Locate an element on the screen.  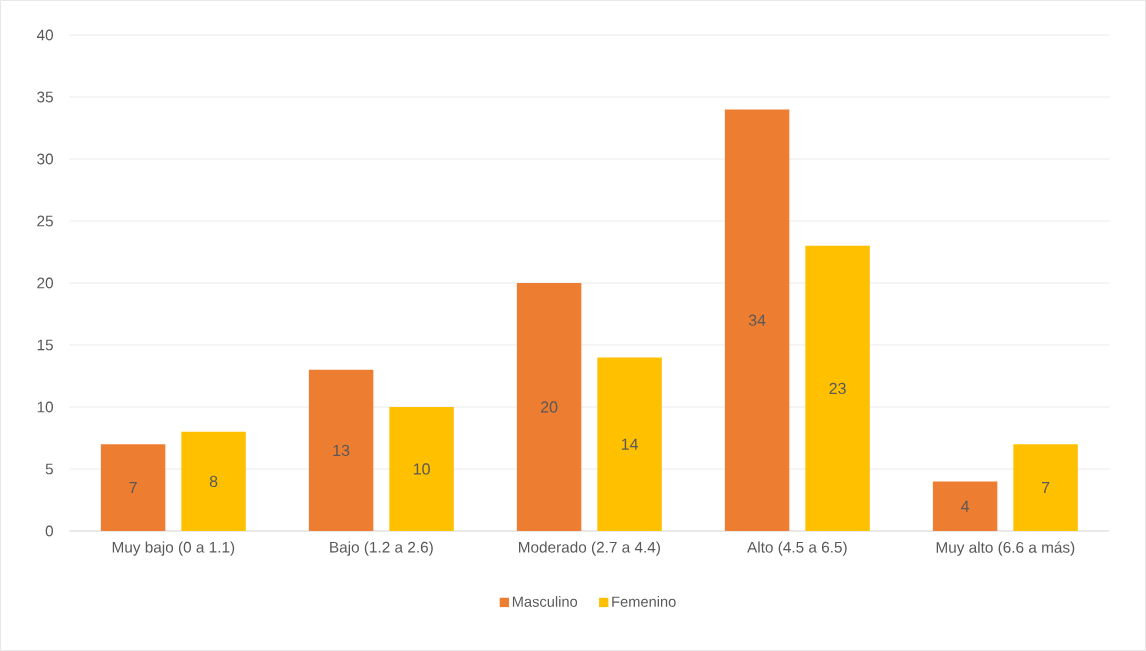
data-label: 8 is located at coordinates (213, 481).